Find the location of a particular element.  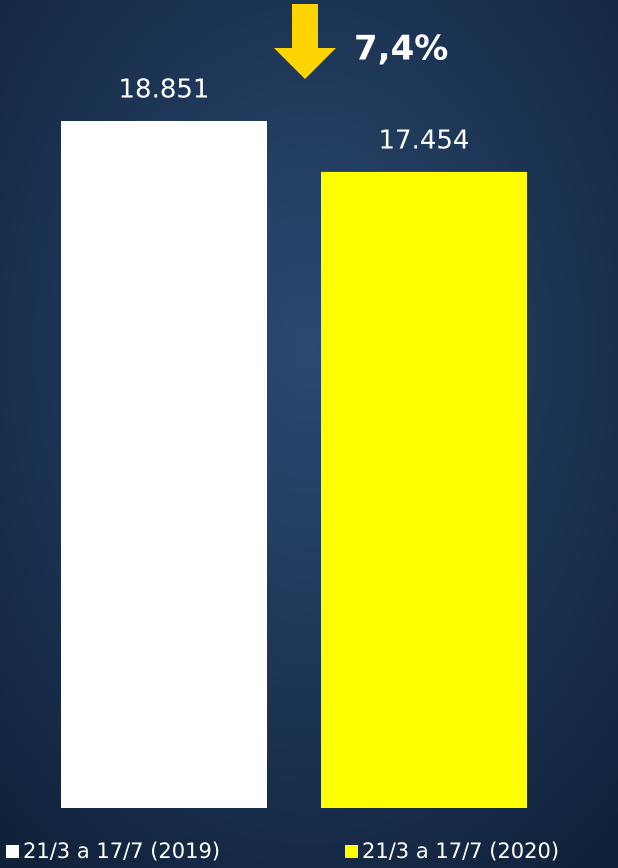

value-label: 18.851 is located at coordinates (164, 90).